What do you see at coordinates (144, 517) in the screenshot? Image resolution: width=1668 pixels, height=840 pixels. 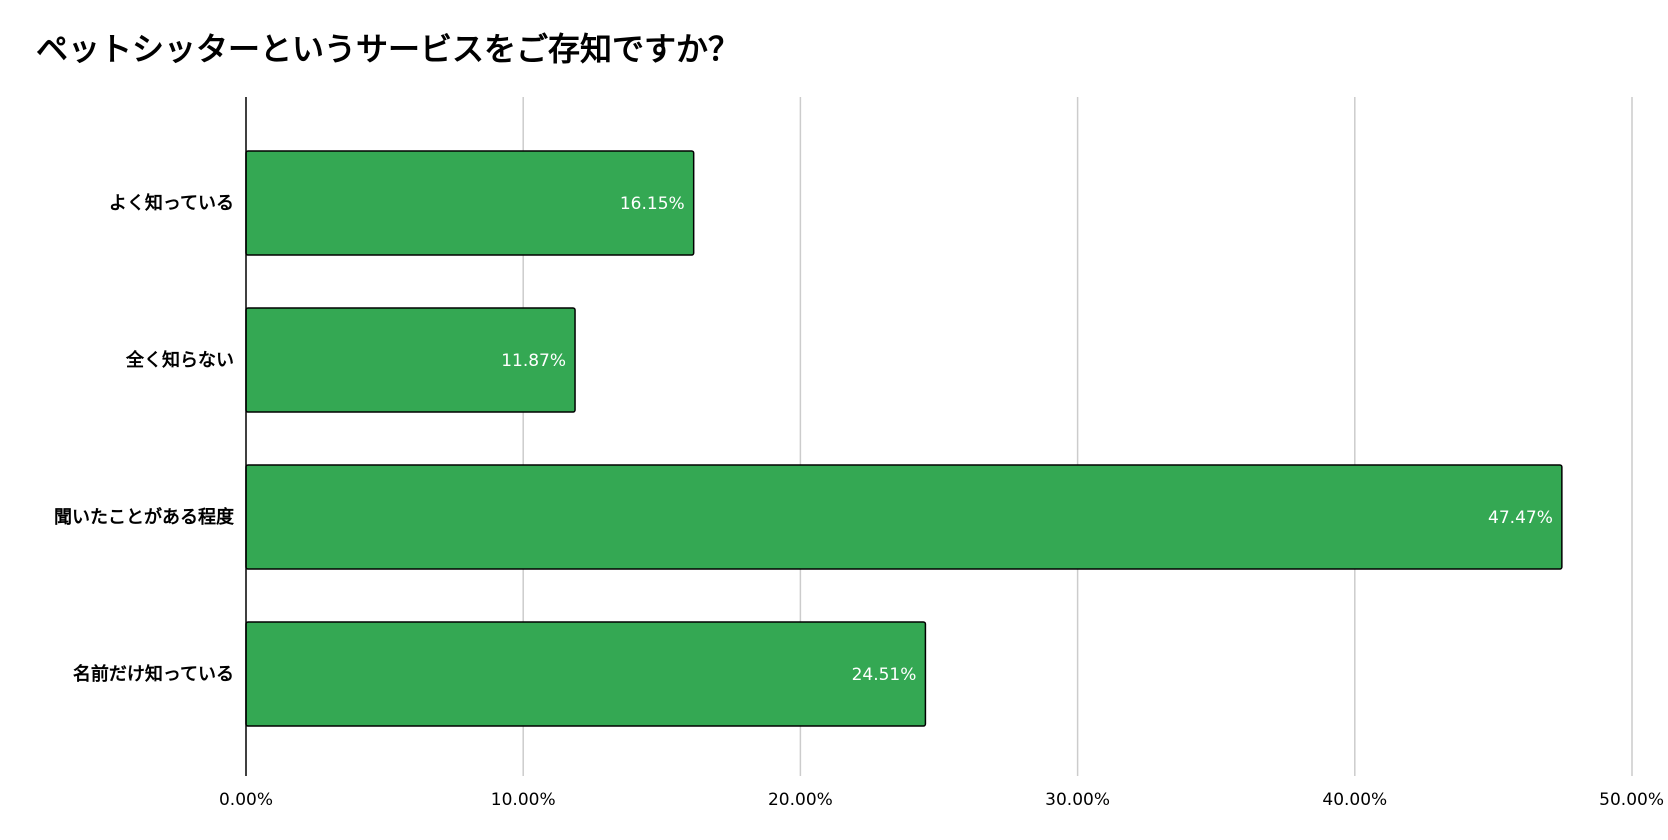 I see `category-label: 聞いたことがある程度` at bounding box center [144, 517].